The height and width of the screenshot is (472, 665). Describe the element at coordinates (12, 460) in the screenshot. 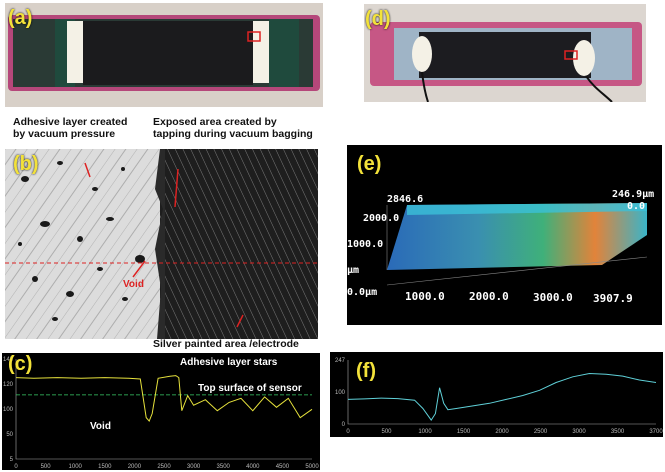

I see `y-tick-label: 5` at that location.